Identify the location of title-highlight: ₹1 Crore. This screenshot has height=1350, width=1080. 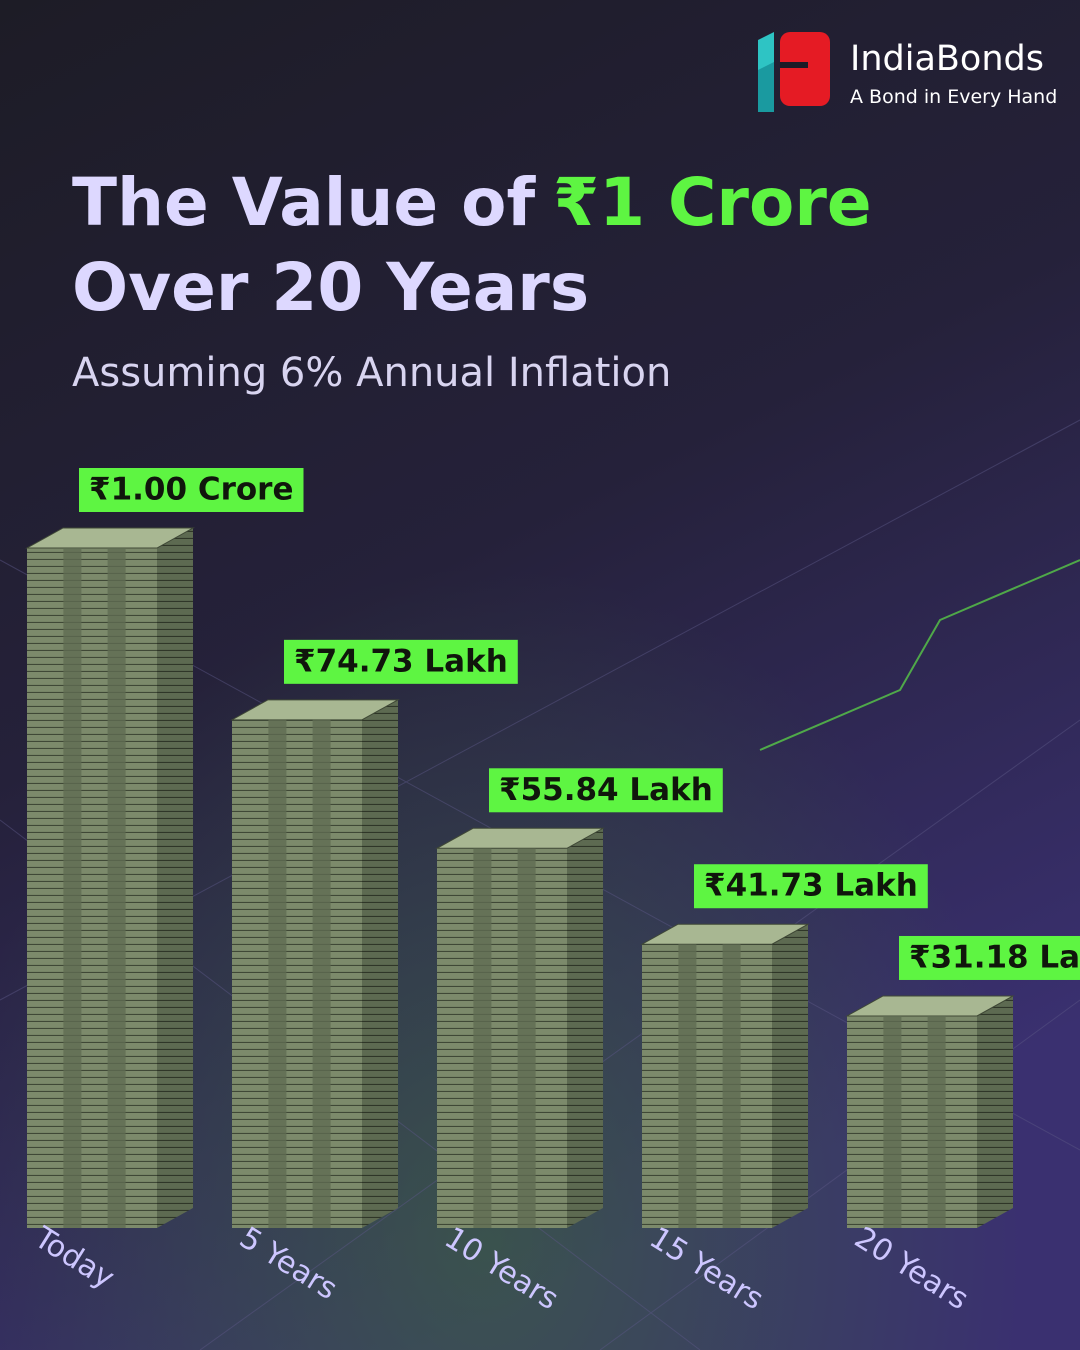
(712, 202).